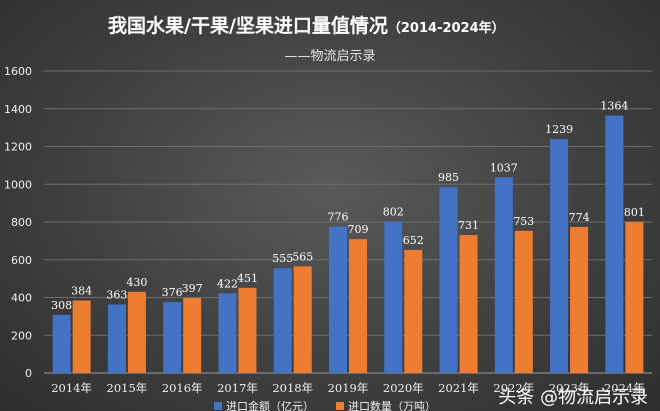 The image size is (660, 411). I want to click on data-label: 801, so click(634, 212).